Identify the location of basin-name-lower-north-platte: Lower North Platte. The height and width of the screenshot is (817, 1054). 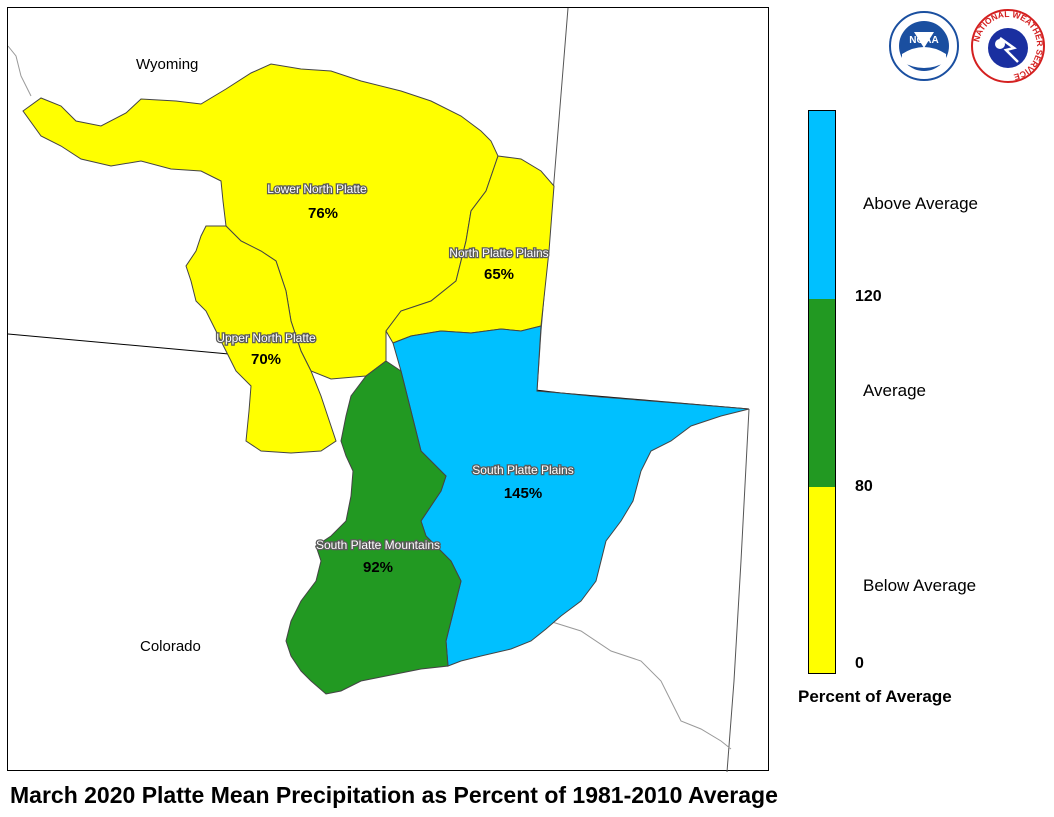
(317, 189).